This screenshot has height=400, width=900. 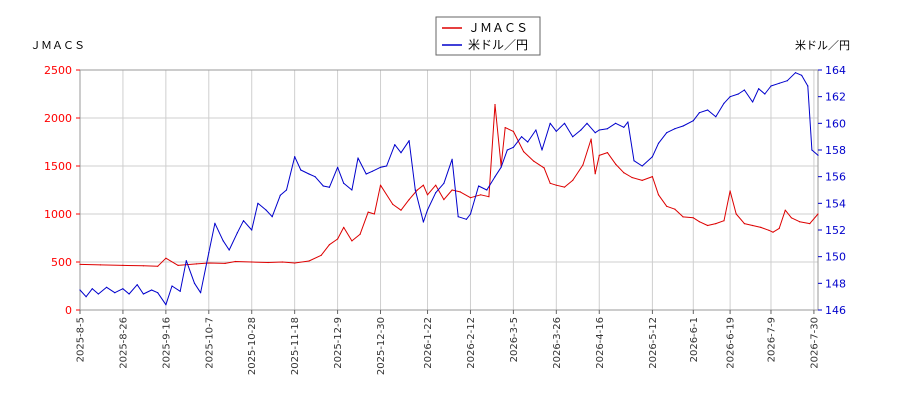 I want to click on x-tick-label: 2025-8-5, so click(x=81, y=339).